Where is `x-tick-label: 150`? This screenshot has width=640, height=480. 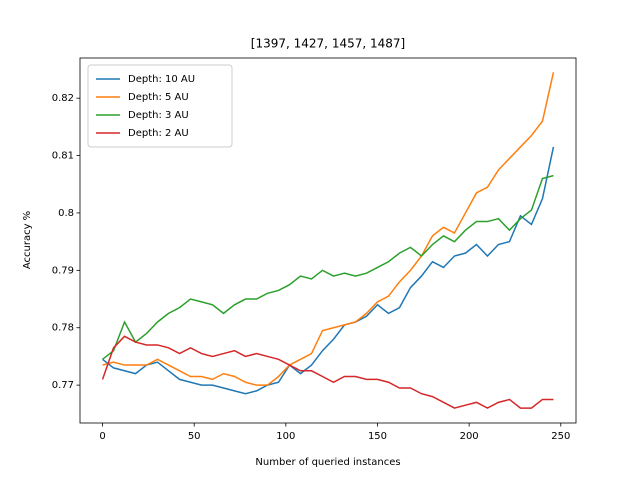 x-tick-label: 150 is located at coordinates (377, 436).